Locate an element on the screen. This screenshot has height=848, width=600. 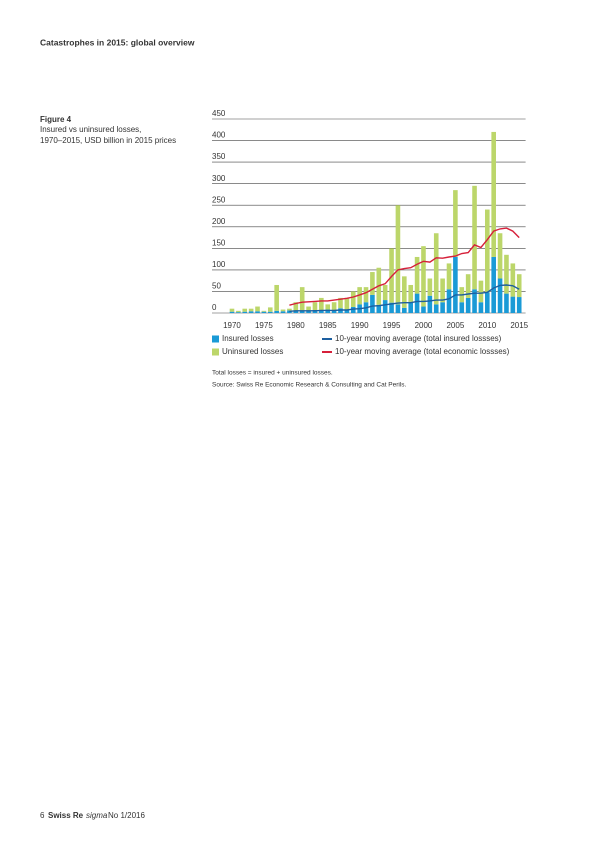
y-tick-label: 0 is located at coordinates (214, 307).